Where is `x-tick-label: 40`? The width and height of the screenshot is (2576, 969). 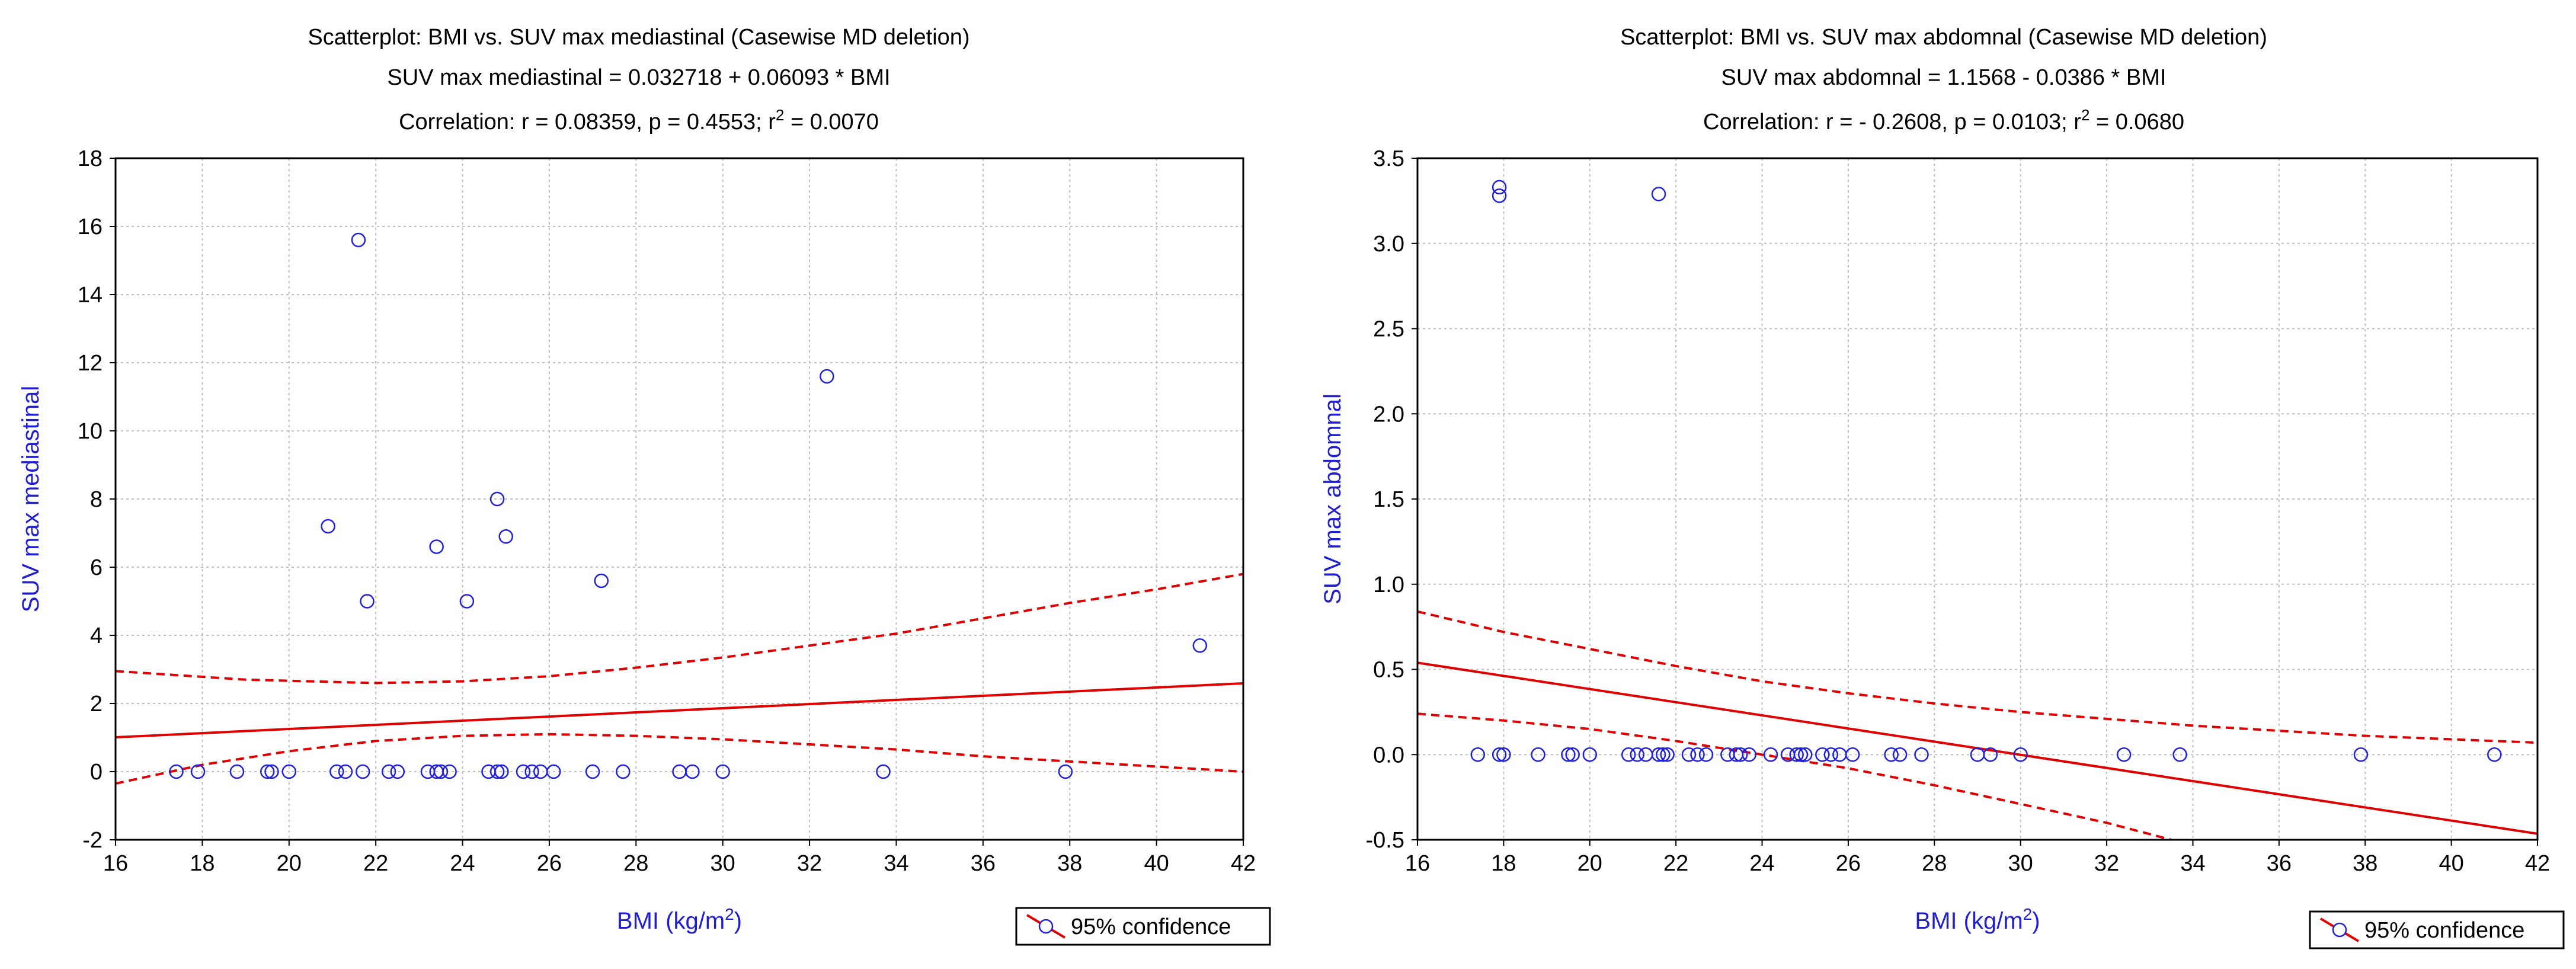
x-tick-label: 40 is located at coordinates (2451, 863).